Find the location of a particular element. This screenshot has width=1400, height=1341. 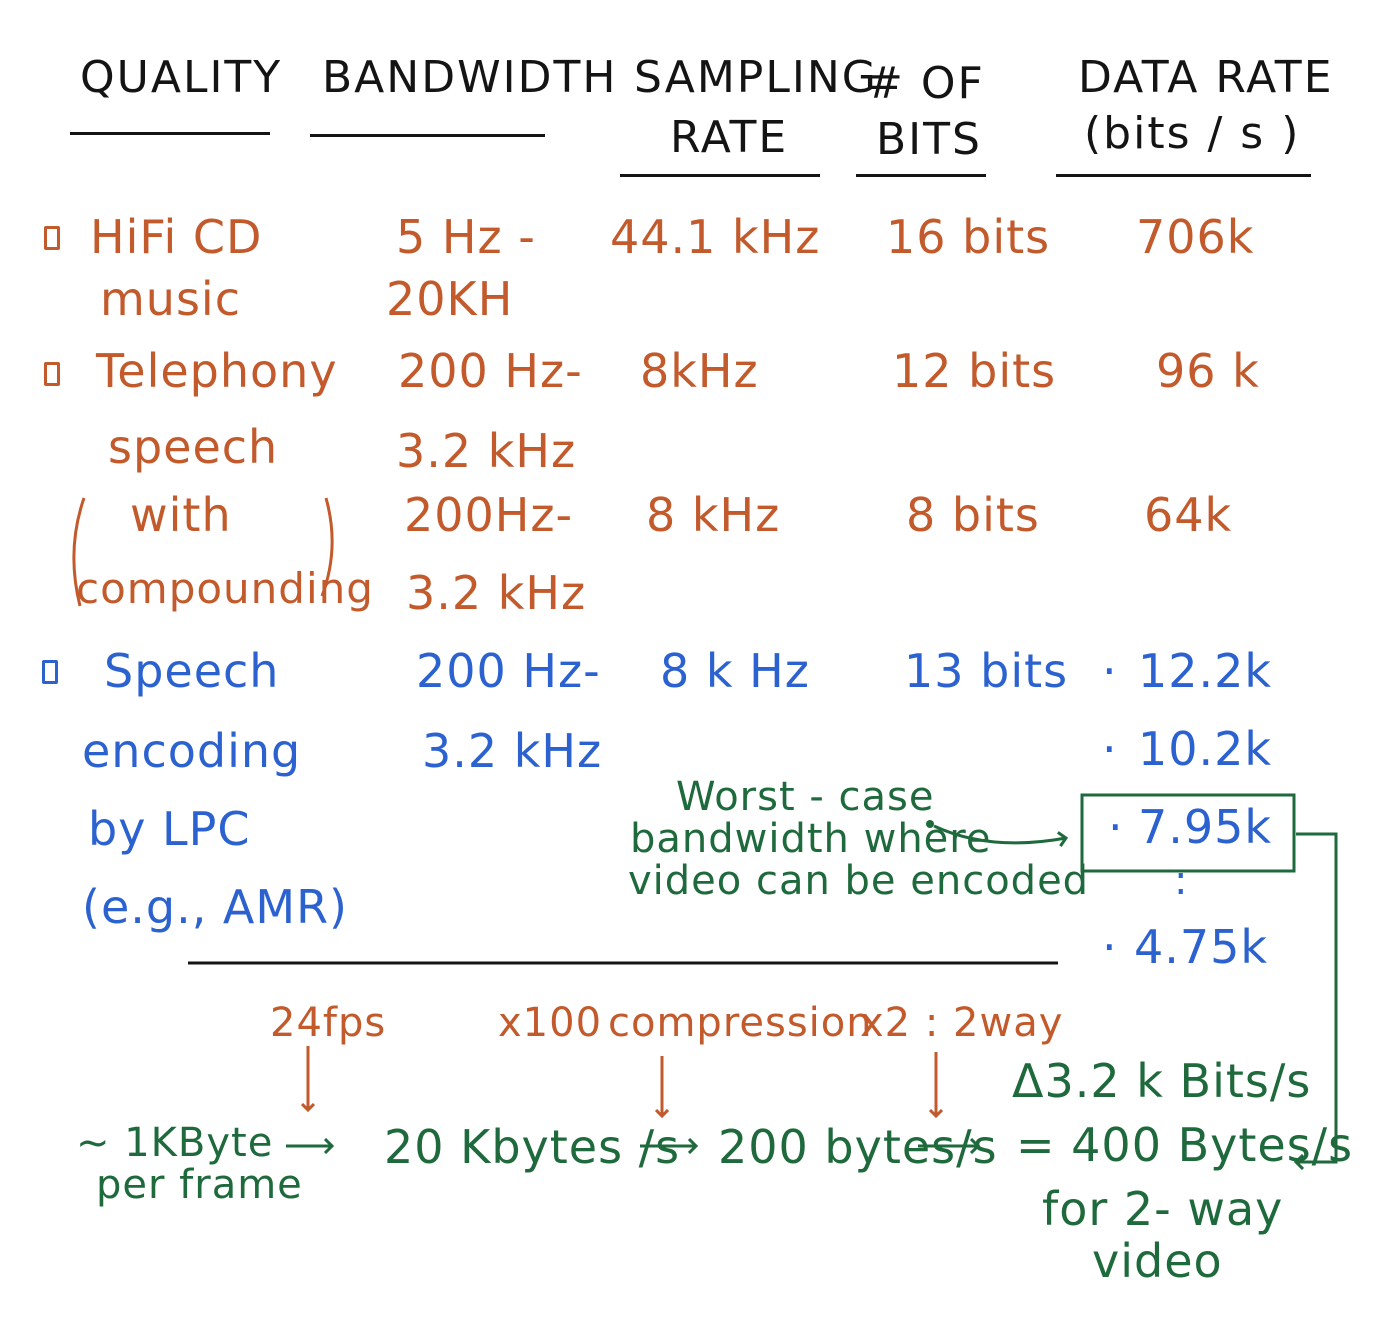

row-telephony-quality-line2: speech is located at coordinates (193, 447).